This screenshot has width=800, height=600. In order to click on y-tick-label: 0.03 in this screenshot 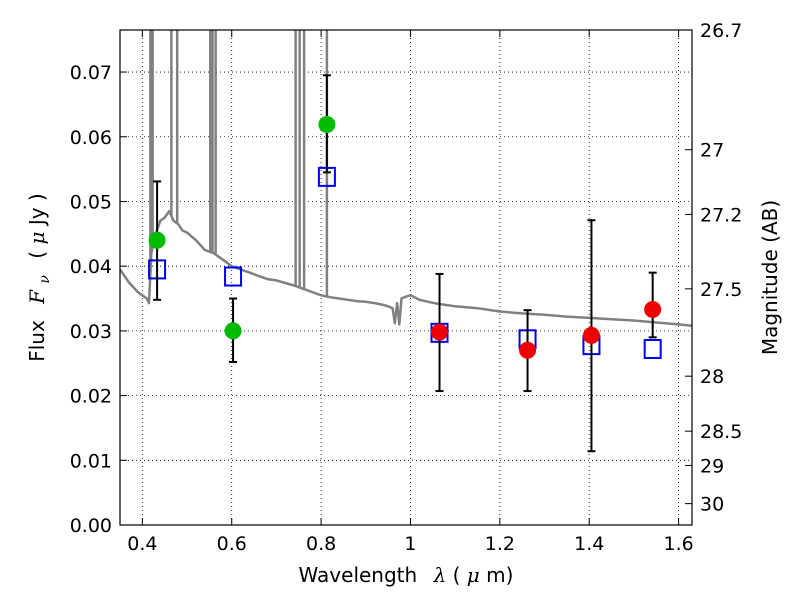, I will do `click(91, 332)`.